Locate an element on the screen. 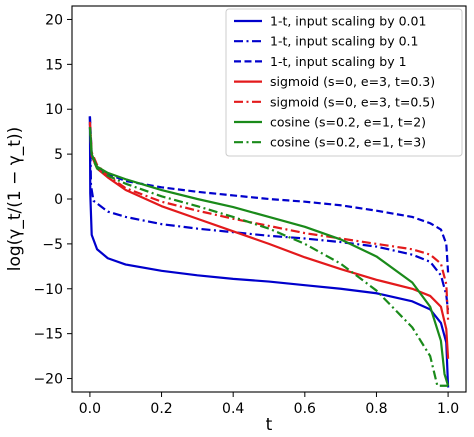 Image resolution: width=474 pixels, height=437 pixels. x-tick-label: 0.0 is located at coordinates (90, 409).